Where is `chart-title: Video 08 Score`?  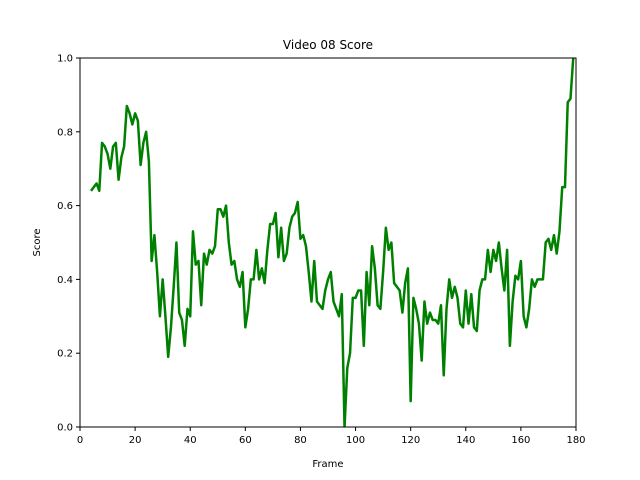 chart-title: Video 08 Score is located at coordinates (328, 45).